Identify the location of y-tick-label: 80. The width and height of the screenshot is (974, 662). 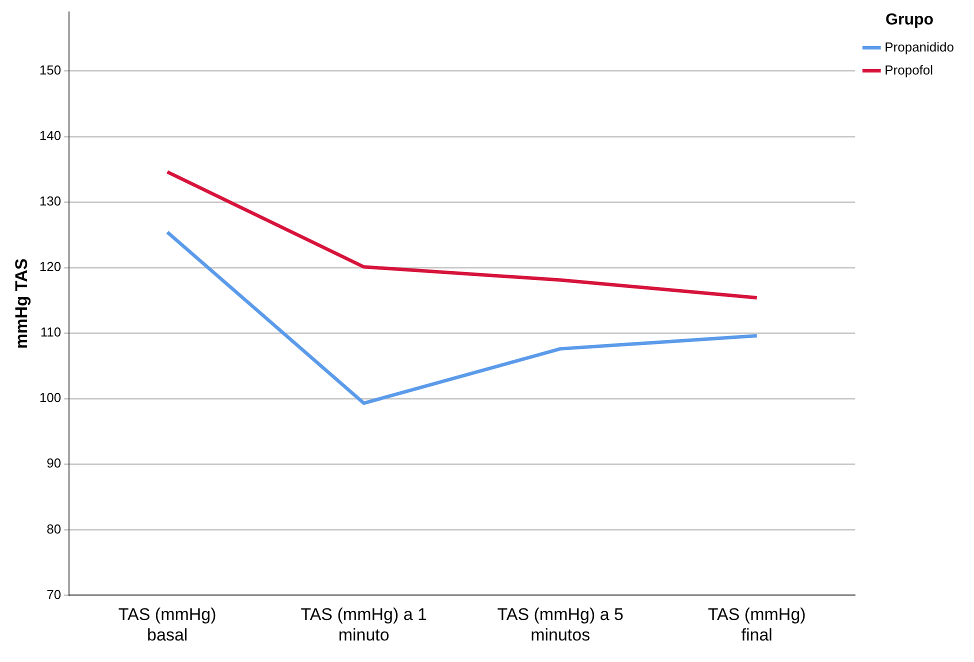
(54, 528).